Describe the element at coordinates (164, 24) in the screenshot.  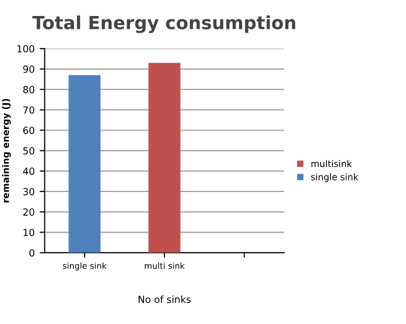
I see `chart-title: Total Energy consumption` at that location.